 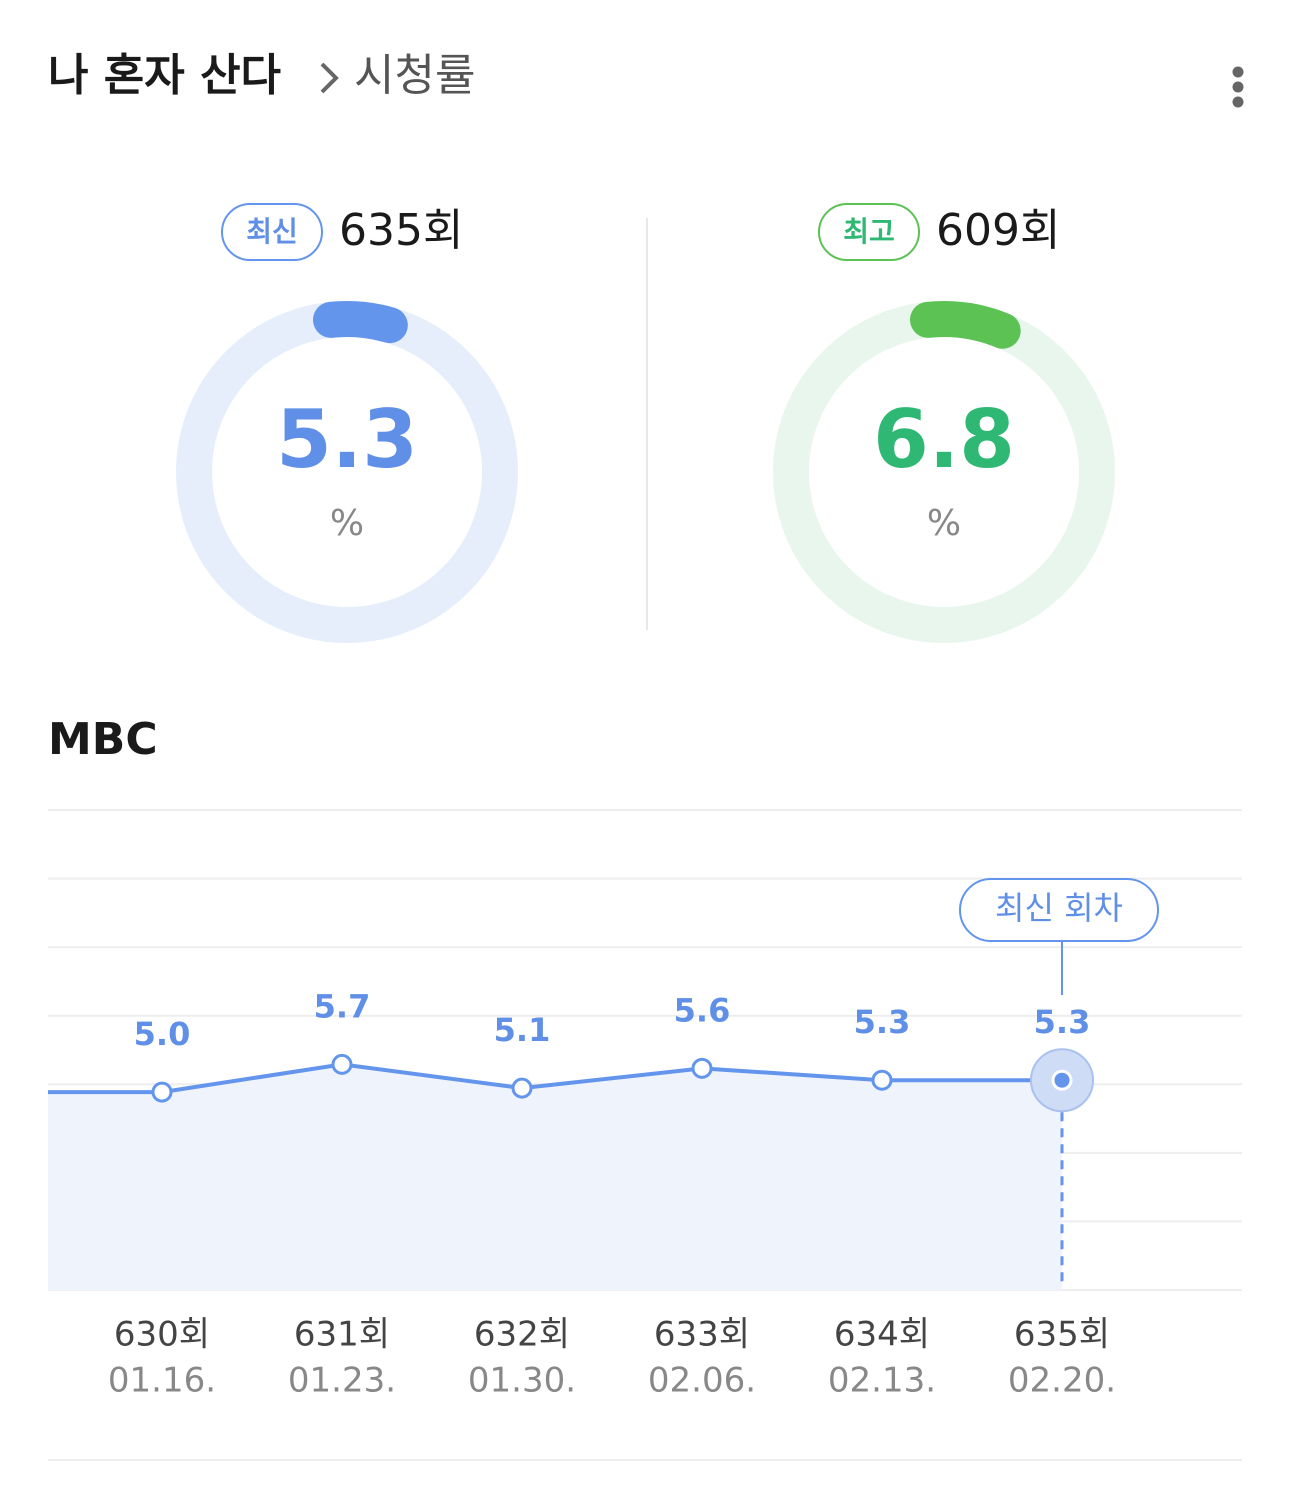 What do you see at coordinates (522, 1381) in the screenshot?
I see `x-date-label: 01.30.` at bounding box center [522, 1381].